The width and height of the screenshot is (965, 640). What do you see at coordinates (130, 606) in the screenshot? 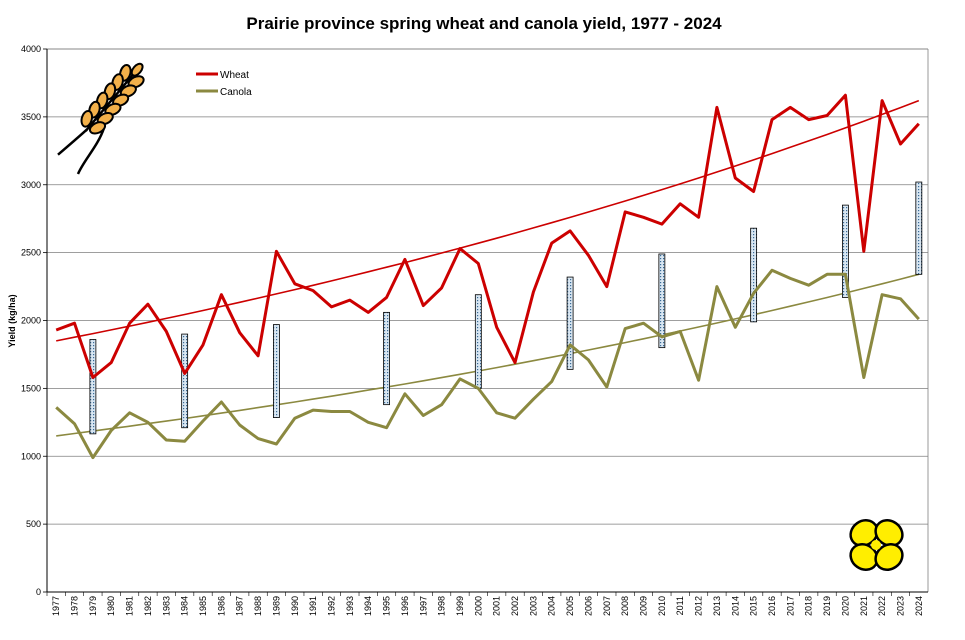
I see `x-tick-label: 1981` at bounding box center [130, 606].